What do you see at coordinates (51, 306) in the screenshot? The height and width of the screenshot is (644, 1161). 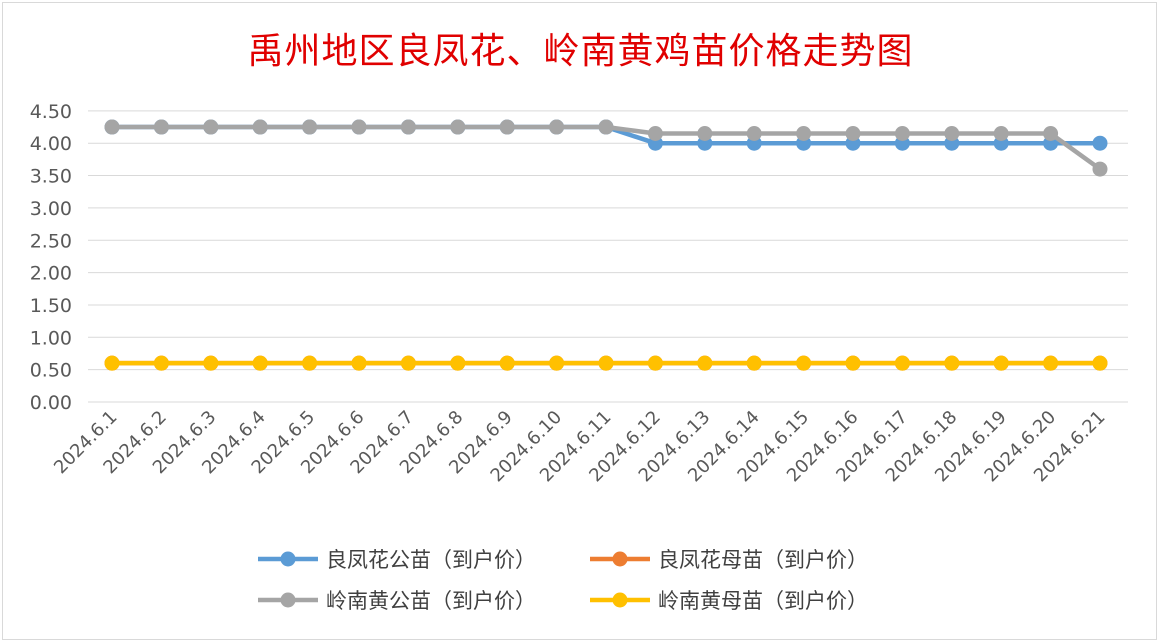 I see `y-tick-label: 1.50` at bounding box center [51, 306].